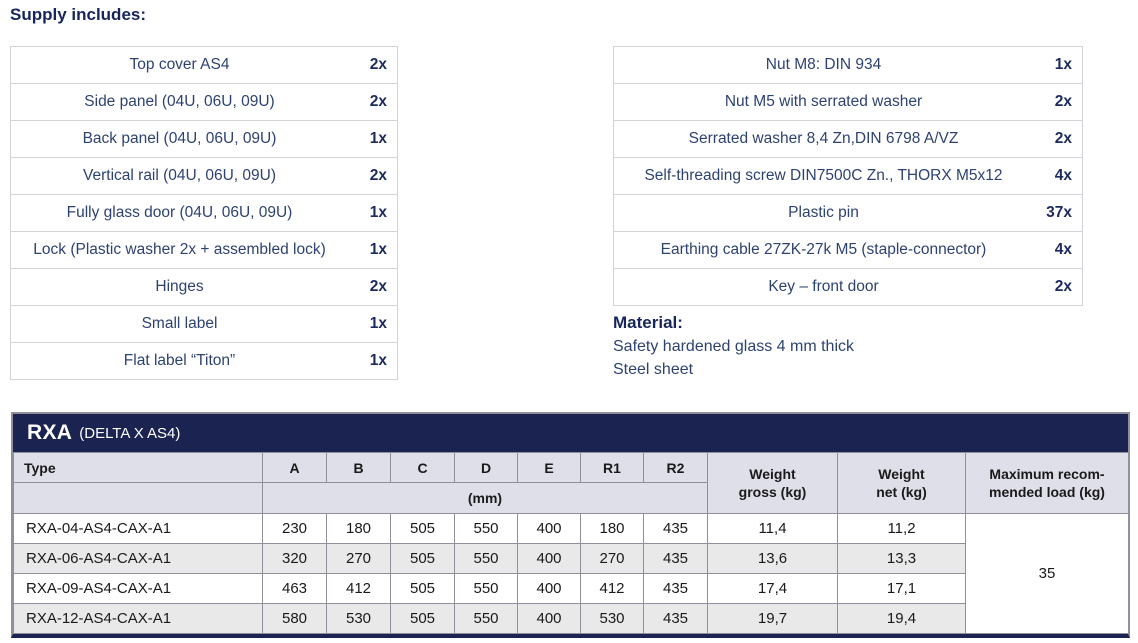 This screenshot has width=1138, height=643. Describe the element at coordinates (294, 467) in the screenshot. I see `col-header-a: A` at that location.